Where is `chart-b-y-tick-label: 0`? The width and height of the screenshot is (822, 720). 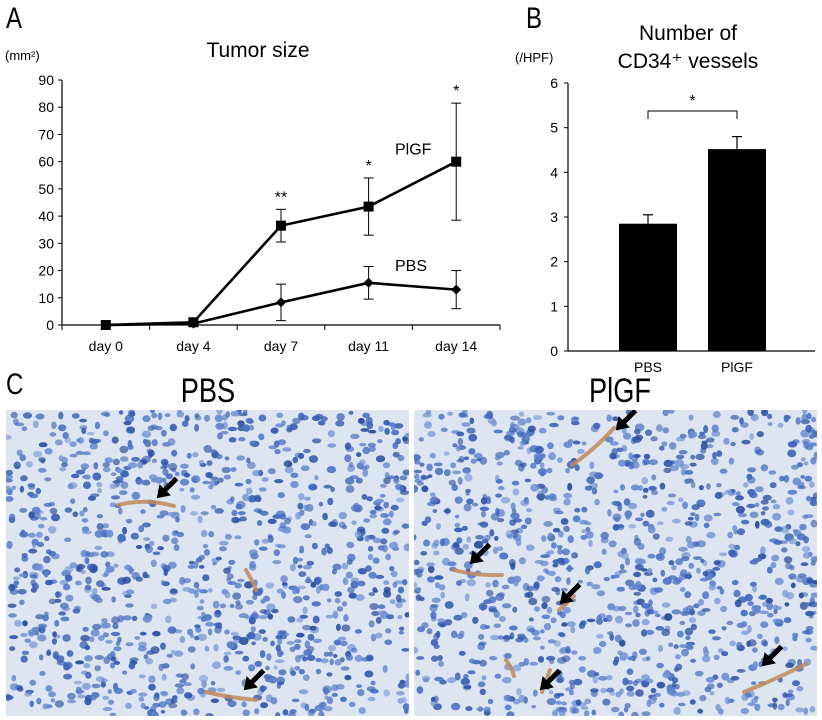 chart-b-y-tick-label: 0 is located at coordinates (554, 351).